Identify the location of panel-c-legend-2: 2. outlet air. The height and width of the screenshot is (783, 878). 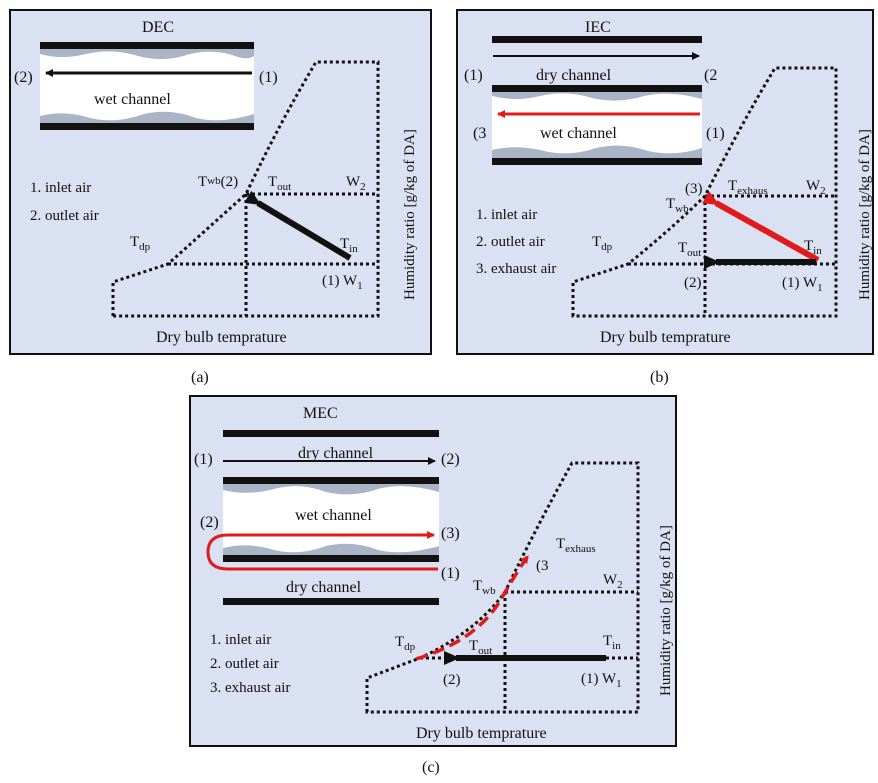
(244, 664).